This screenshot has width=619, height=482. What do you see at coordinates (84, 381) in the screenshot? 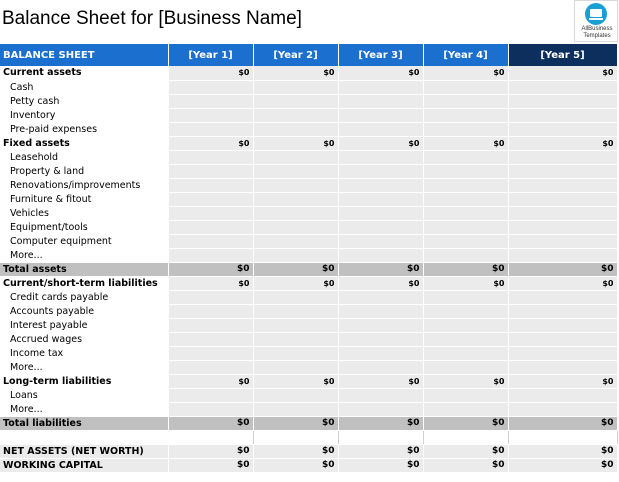
I see `row-label: Long-term liabilities` at bounding box center [84, 381].